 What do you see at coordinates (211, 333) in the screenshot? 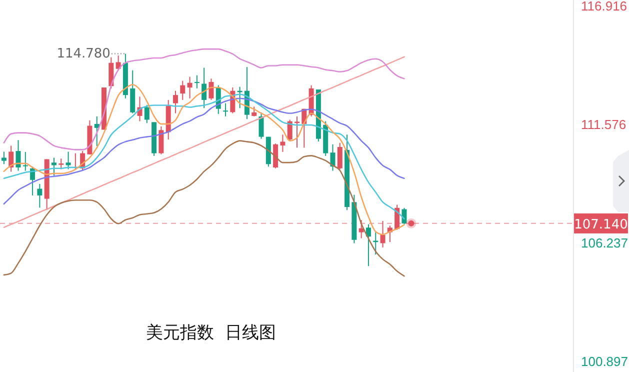
I see `text: 美元指数 日线图` at bounding box center [211, 333].